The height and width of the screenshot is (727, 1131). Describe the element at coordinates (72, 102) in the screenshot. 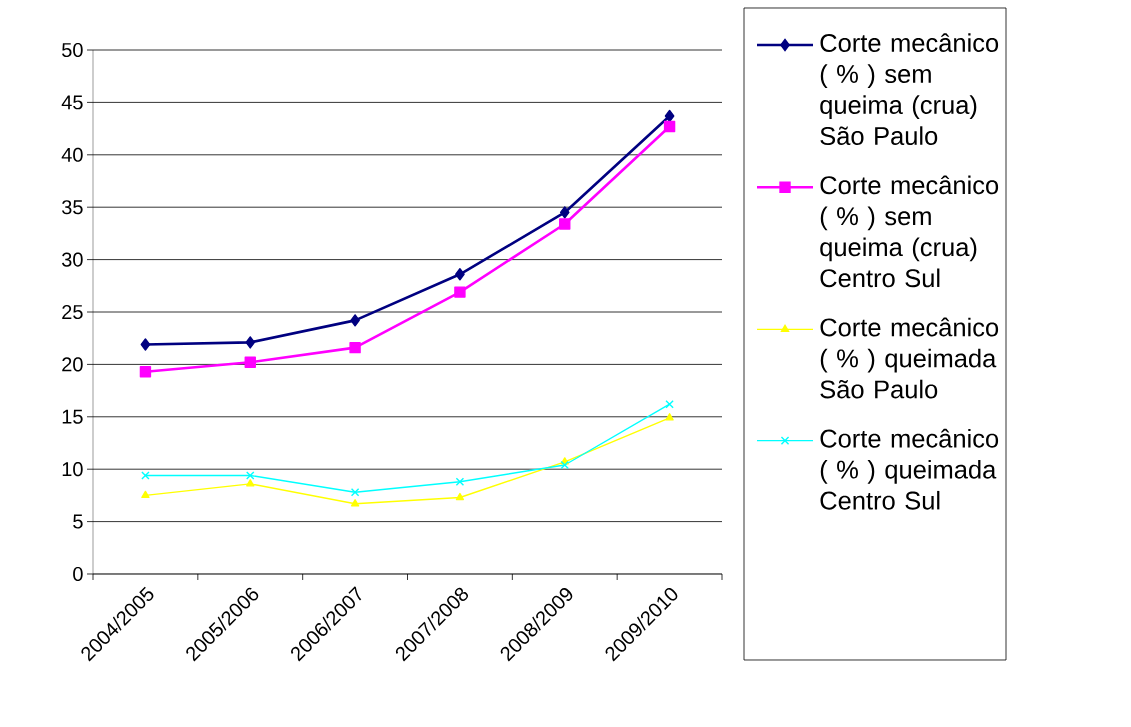

I see `y-tick-label: 45` at that location.